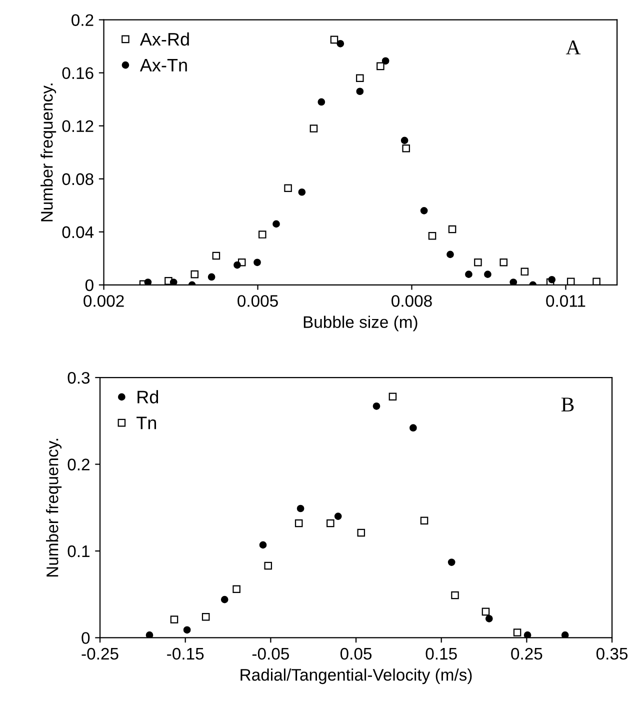 The height and width of the screenshot is (707, 629). I want to click on x-axis-title: Radial/Tangential-Velocity (m/s), so click(356, 676).